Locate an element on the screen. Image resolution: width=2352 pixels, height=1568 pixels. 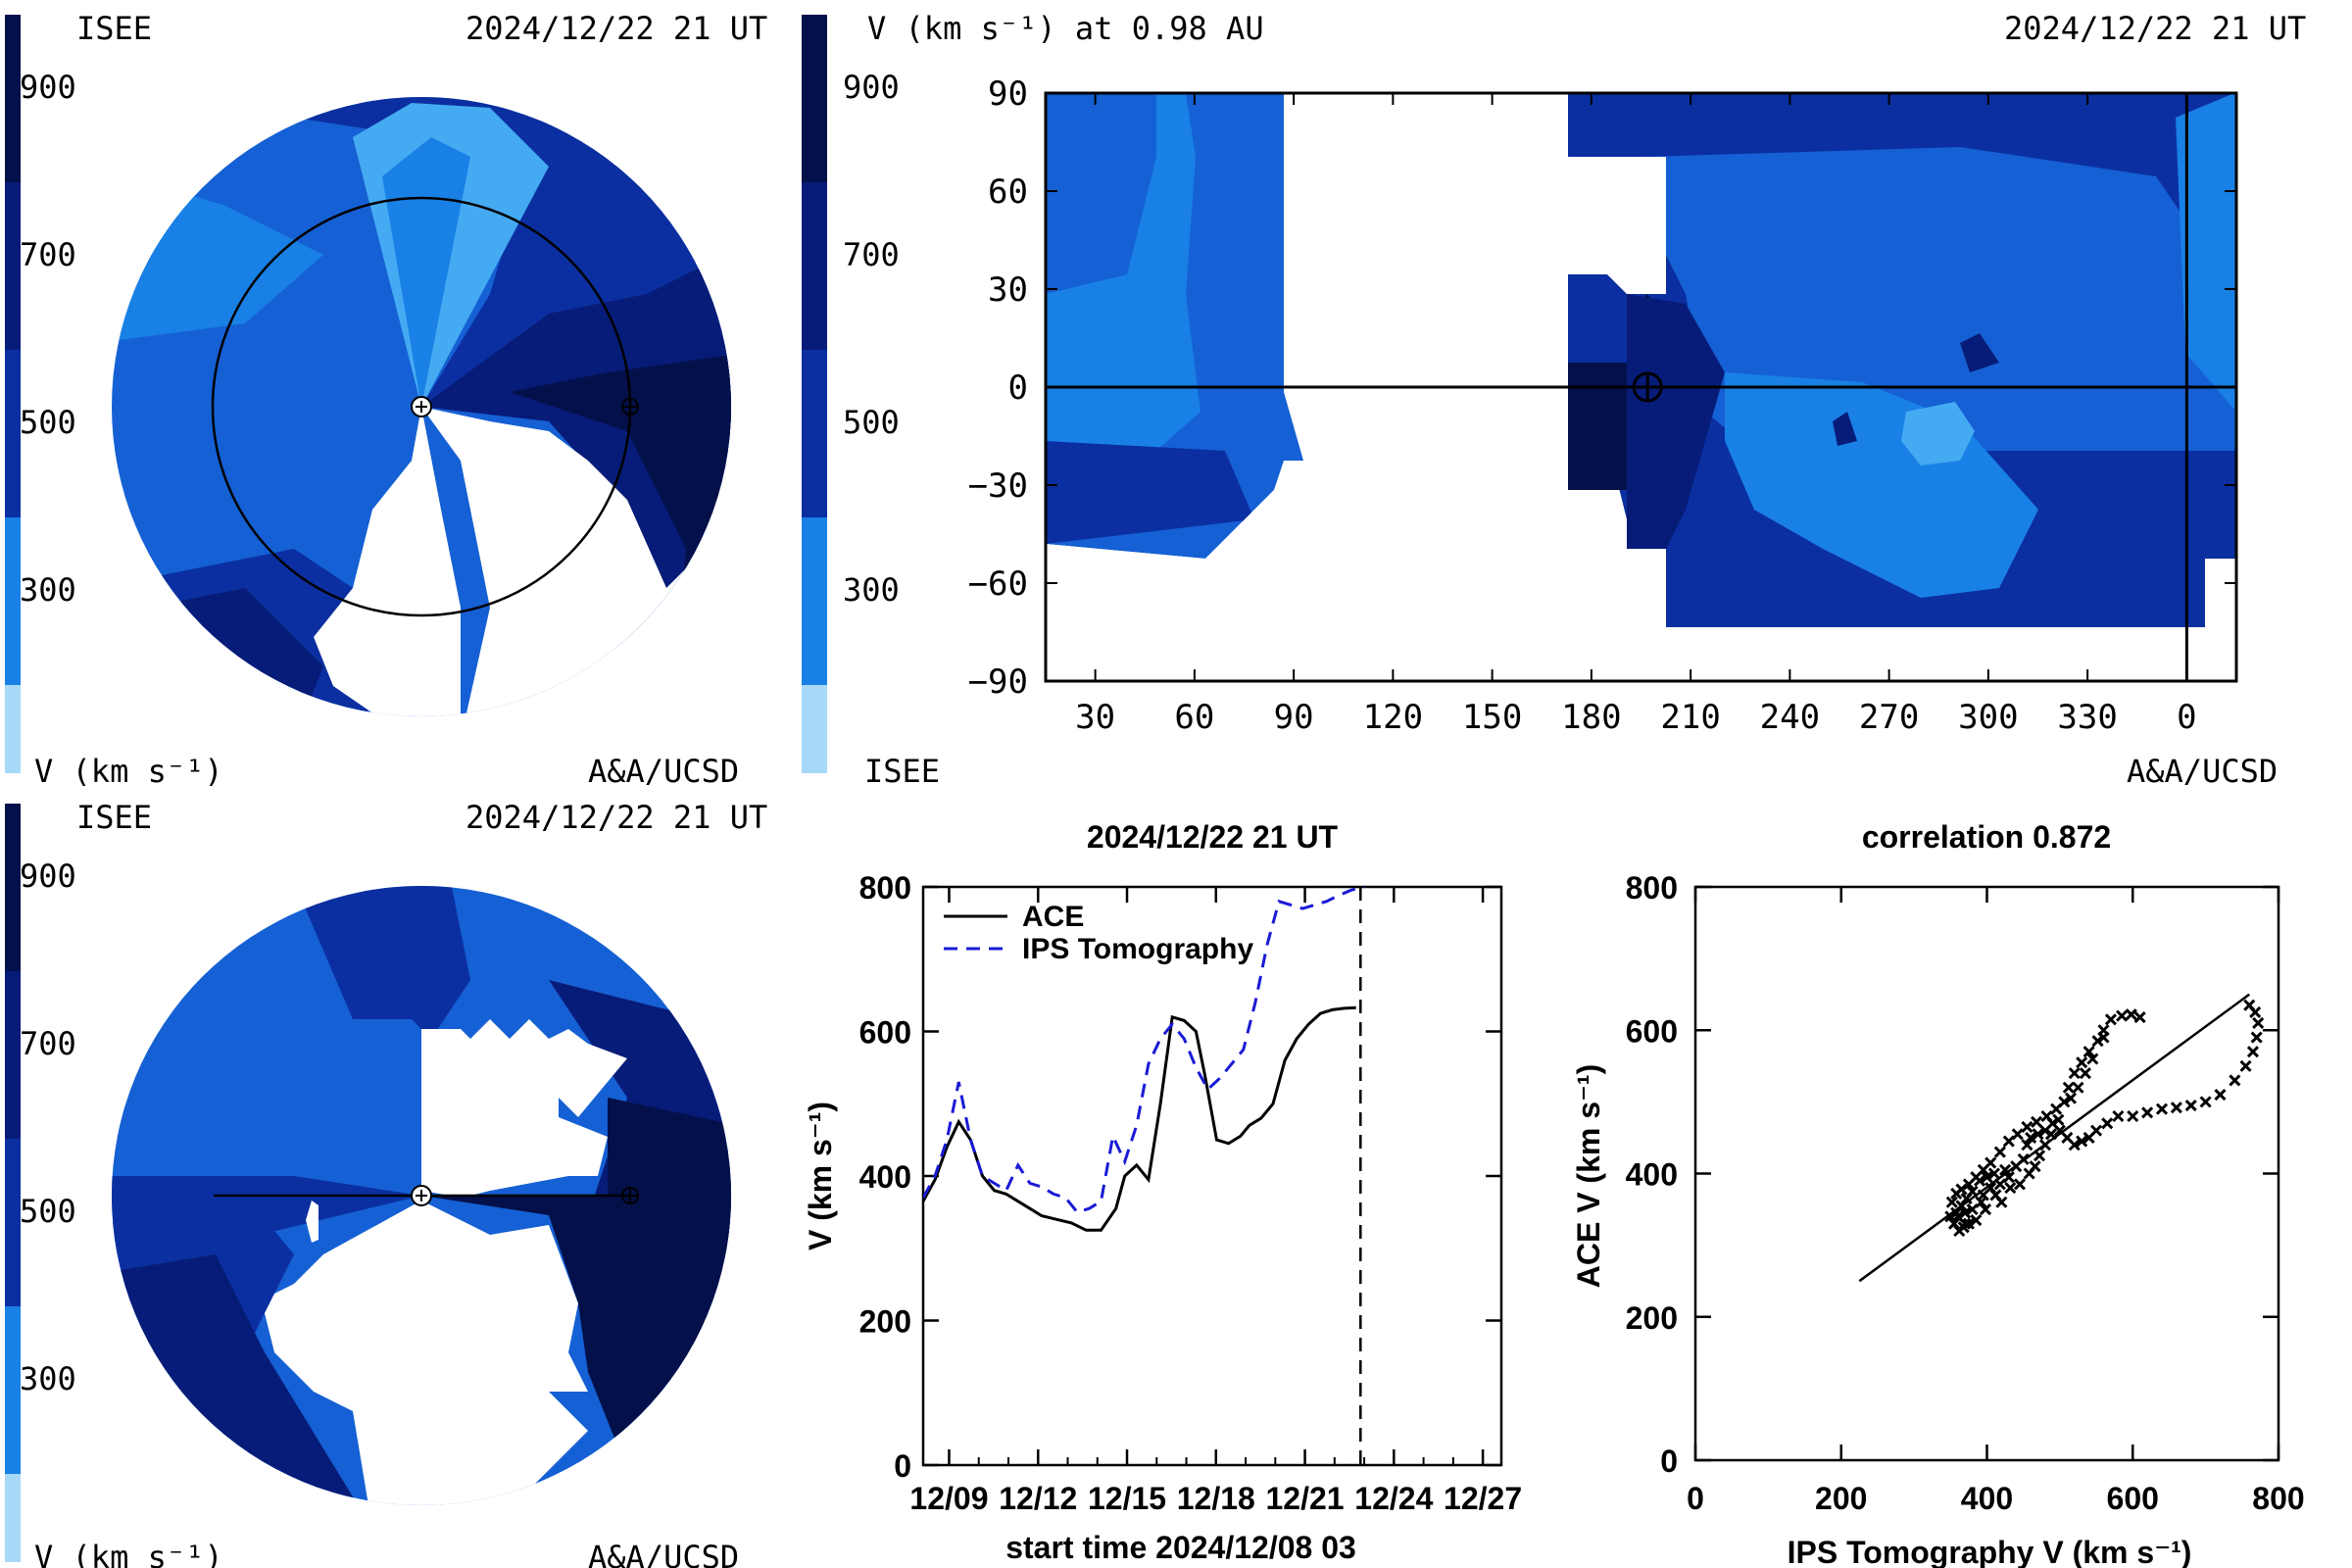
map-title: V (km s⁻¹) at 0.98 AU is located at coordinates (1065, 28).